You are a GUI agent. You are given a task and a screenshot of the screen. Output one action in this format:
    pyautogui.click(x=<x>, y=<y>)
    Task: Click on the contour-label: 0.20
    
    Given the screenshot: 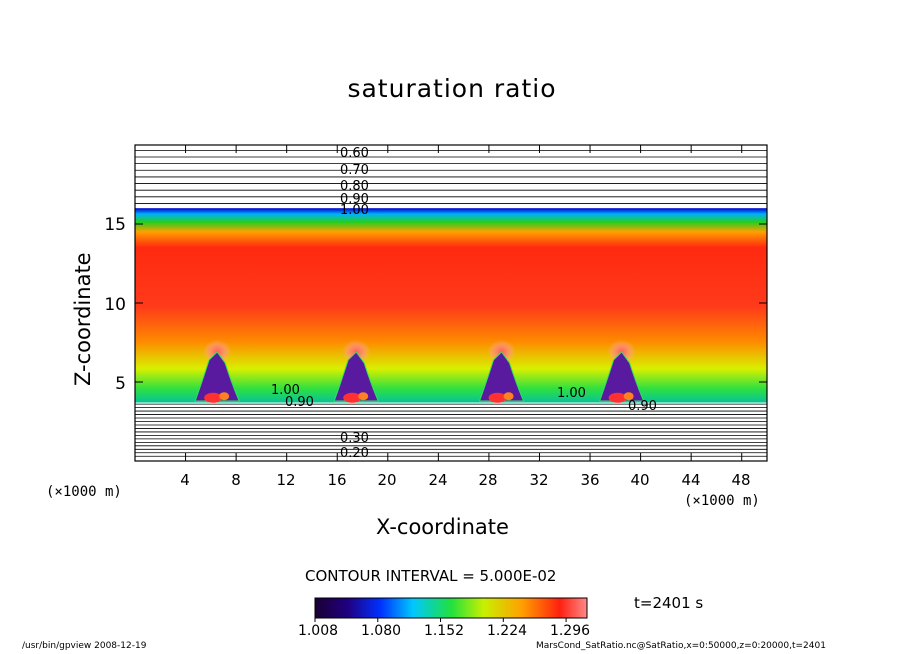 What is the action you would take?
    pyautogui.click(x=354, y=453)
    